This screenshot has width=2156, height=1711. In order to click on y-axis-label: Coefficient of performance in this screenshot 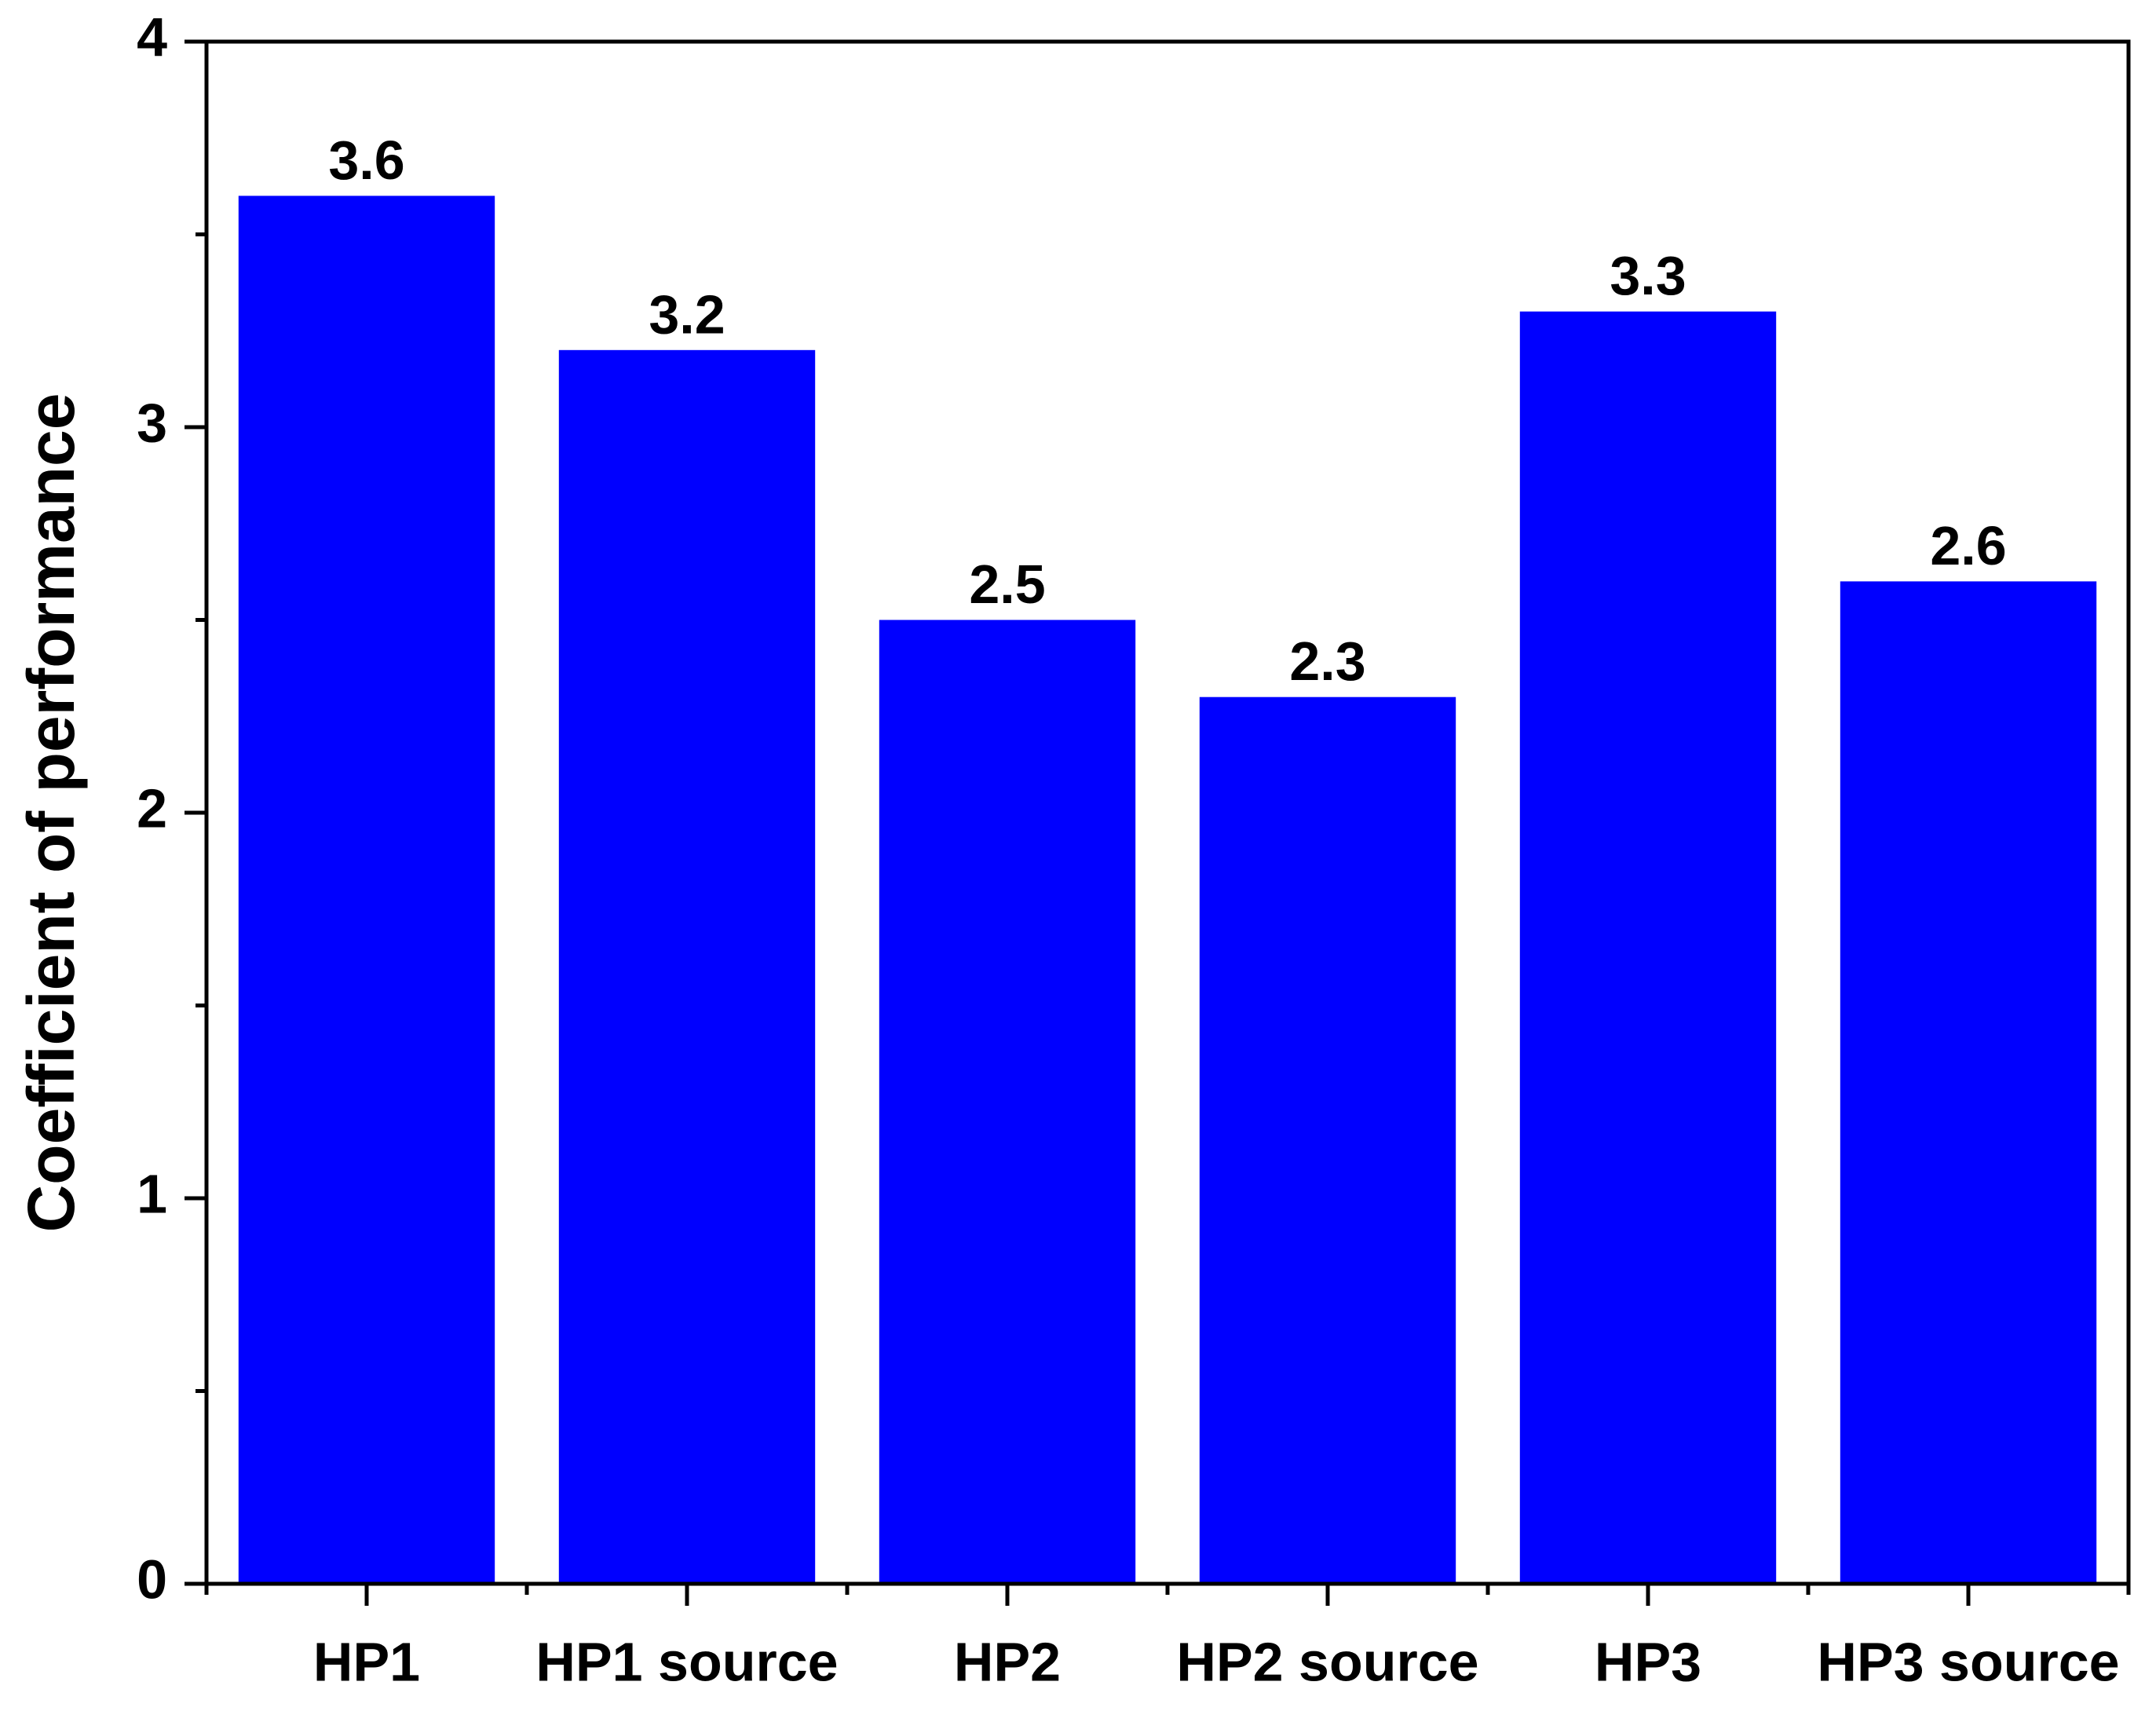, I will do `click(51, 813)`.